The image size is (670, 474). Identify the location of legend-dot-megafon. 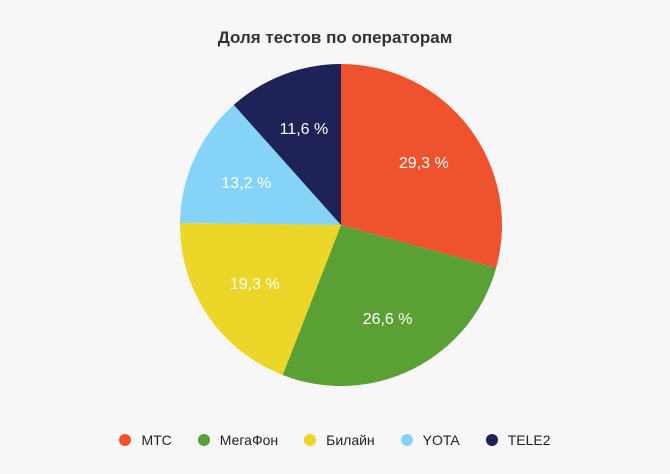
(203, 440).